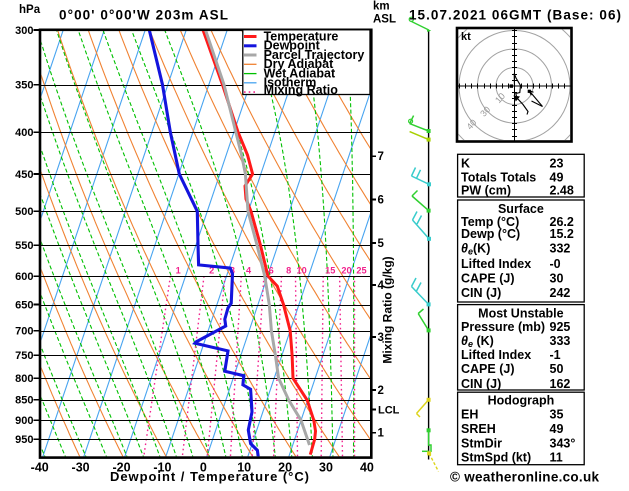  Describe the element at coordinates (330, 271) in the screenshot. I see `svg-text: 15` at that location.